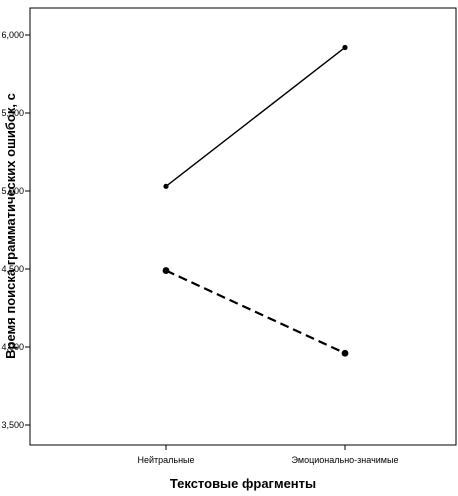 The width and height of the screenshot is (458, 496). What do you see at coordinates (165, 460) in the screenshot?
I see `x-tick-label: Нейтральные` at bounding box center [165, 460].